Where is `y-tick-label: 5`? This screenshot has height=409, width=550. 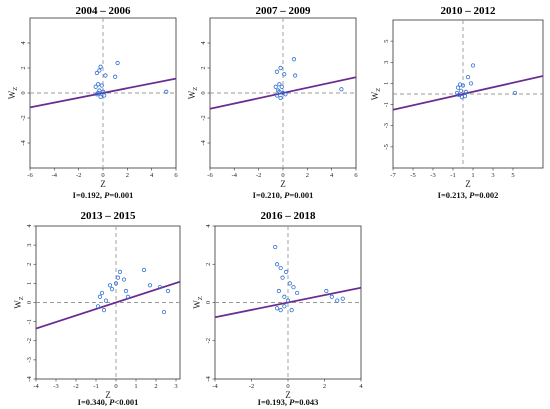 y-tick-label: 5 is located at coordinates (386, 41).